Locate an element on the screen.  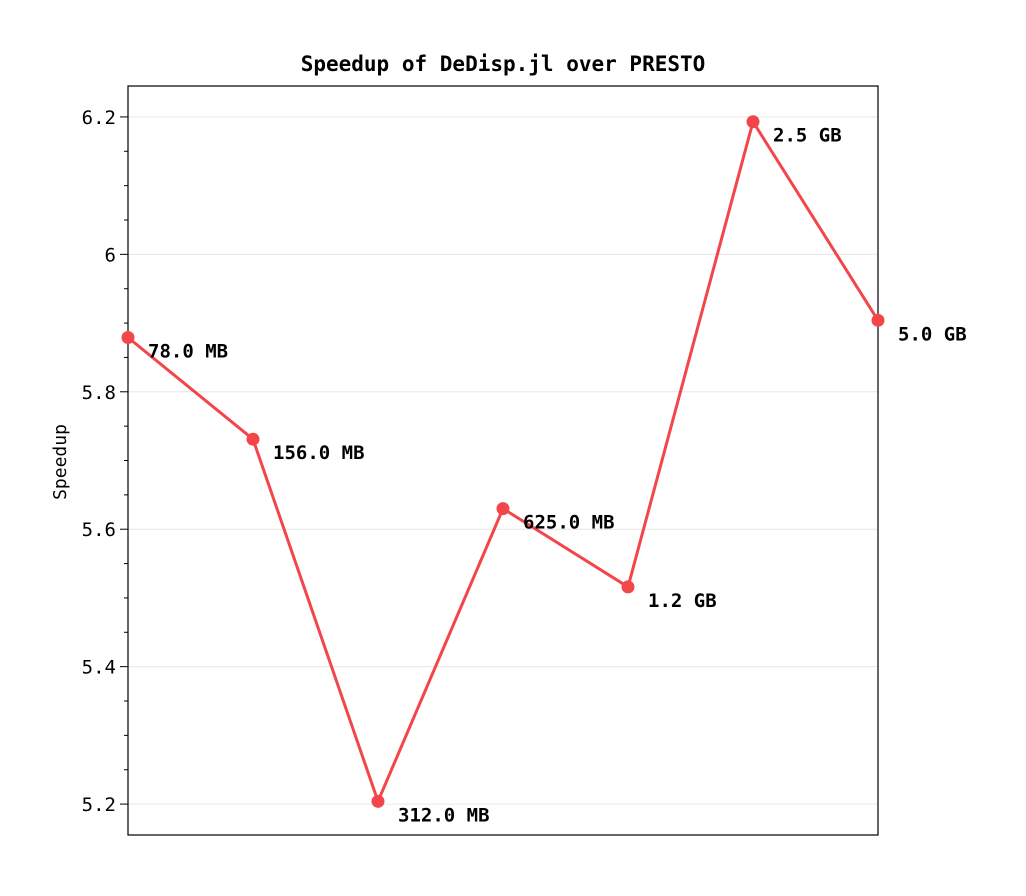
data-label: 312.0 MB is located at coordinates (444, 815).